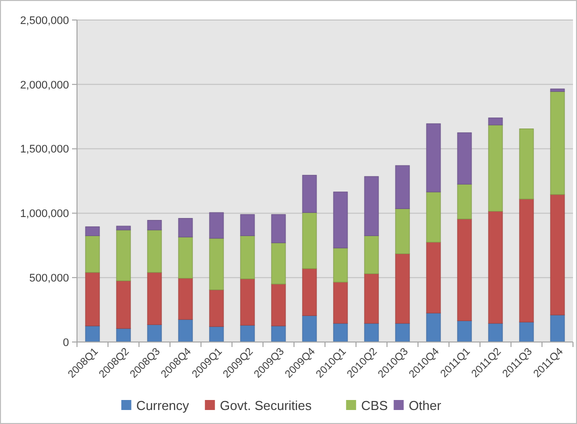  I want to click on legend-label: Govt. Securities, so click(266, 405).